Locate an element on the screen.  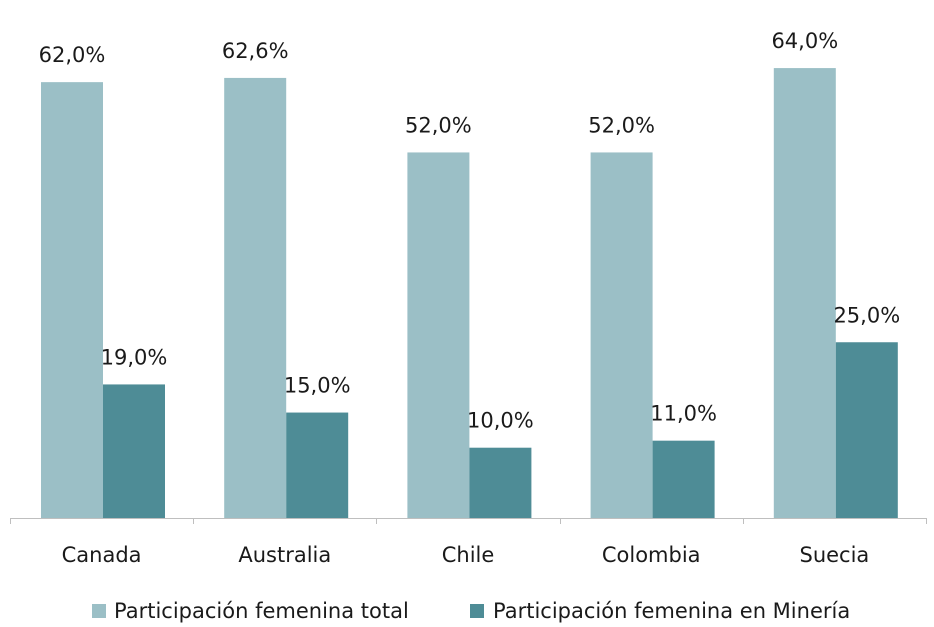
legend-item-1: Participación femenina total is located at coordinates (250, 611).